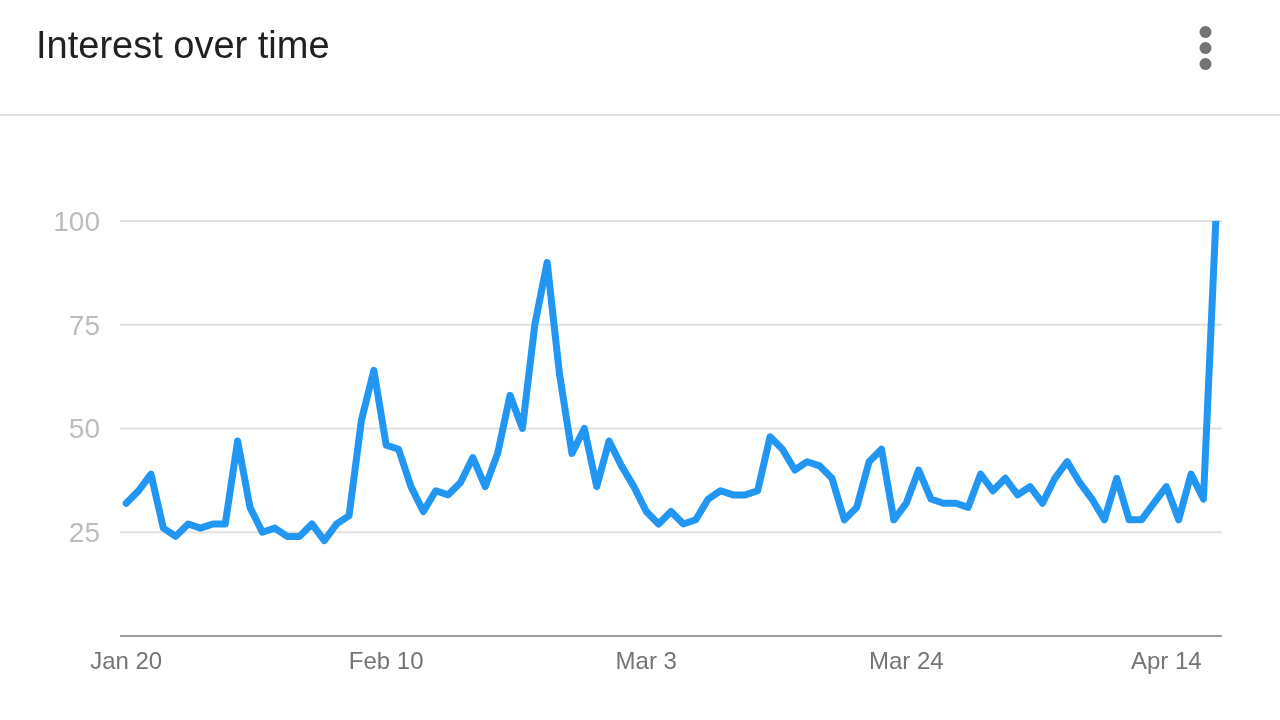  I want to click on y-tick-label: 100, so click(76, 221).